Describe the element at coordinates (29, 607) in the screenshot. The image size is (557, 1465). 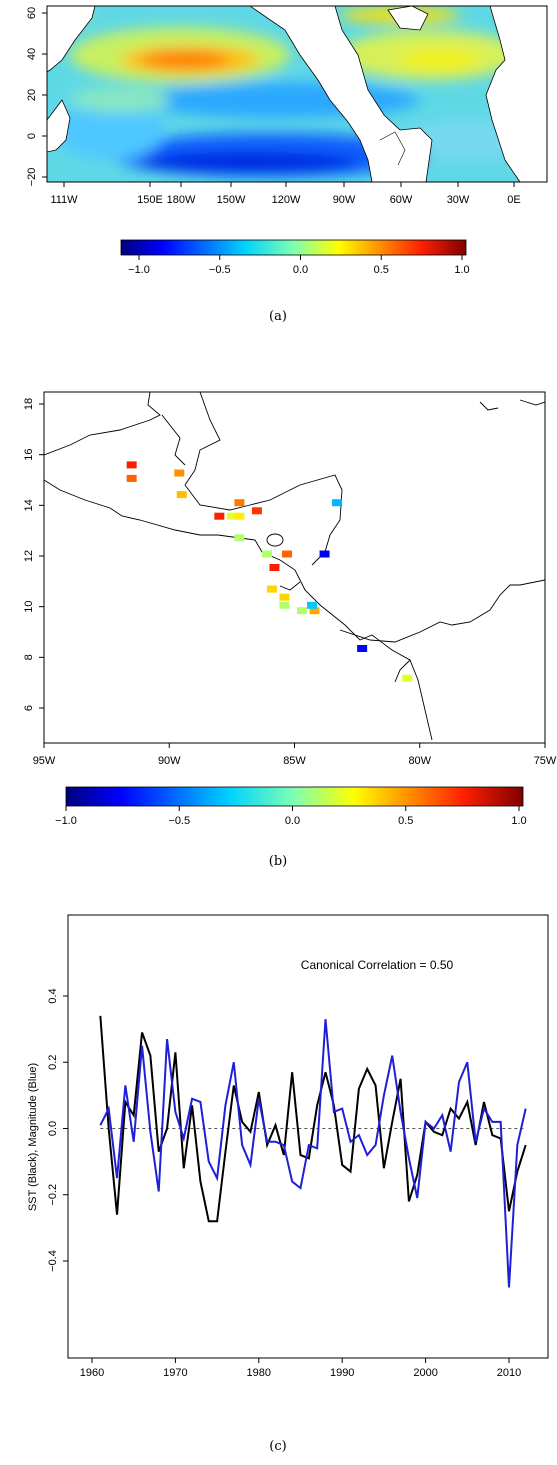
I see `y-axis-tick-label: 10` at that location.